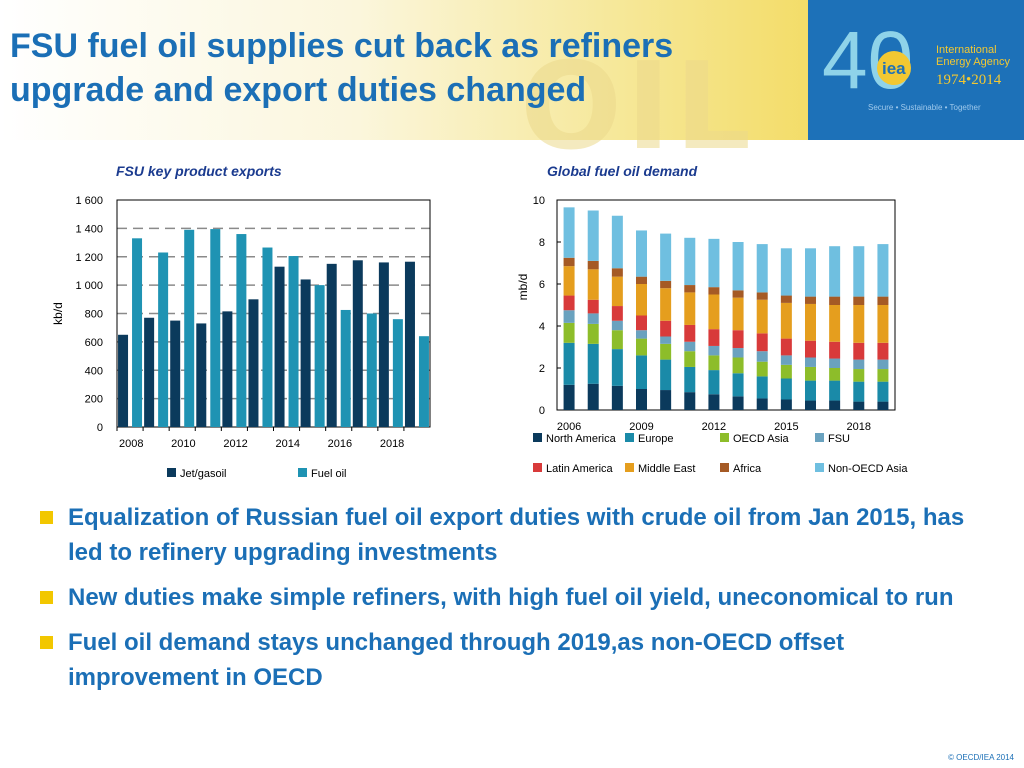 The image size is (1024, 768). Describe the element at coordinates (973, 62) in the screenshot. I see `logo-name-line2: Energy Agency` at that location.